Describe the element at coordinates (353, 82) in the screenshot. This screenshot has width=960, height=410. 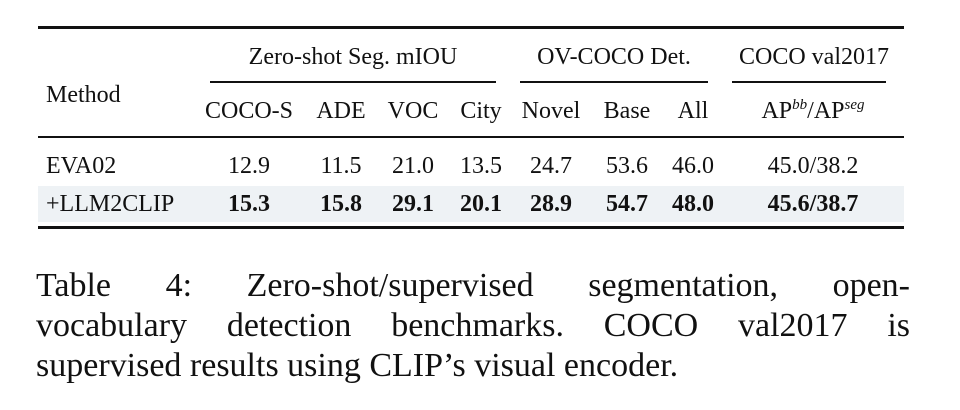
I see `seg-group-rule` at that location.